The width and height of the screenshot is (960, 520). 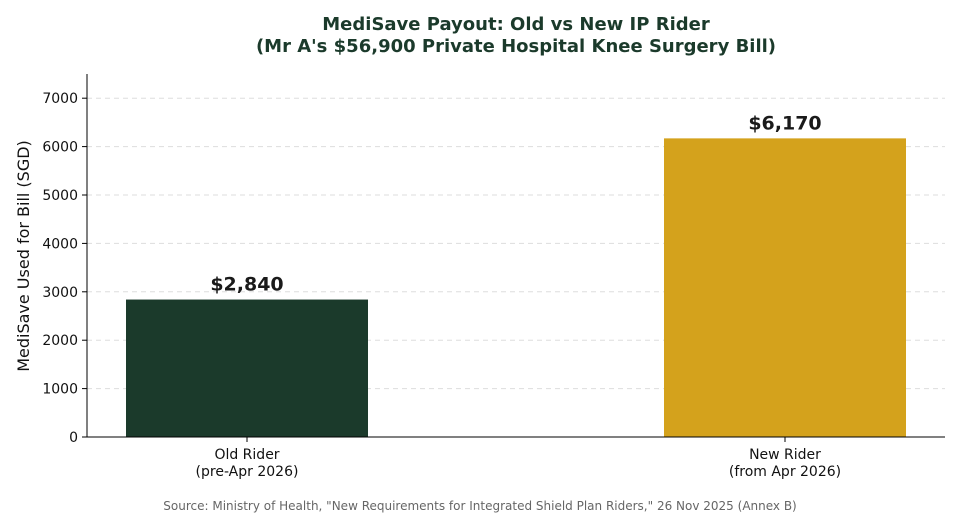 I want to click on y-tick-label: 6000, so click(x=60, y=148).